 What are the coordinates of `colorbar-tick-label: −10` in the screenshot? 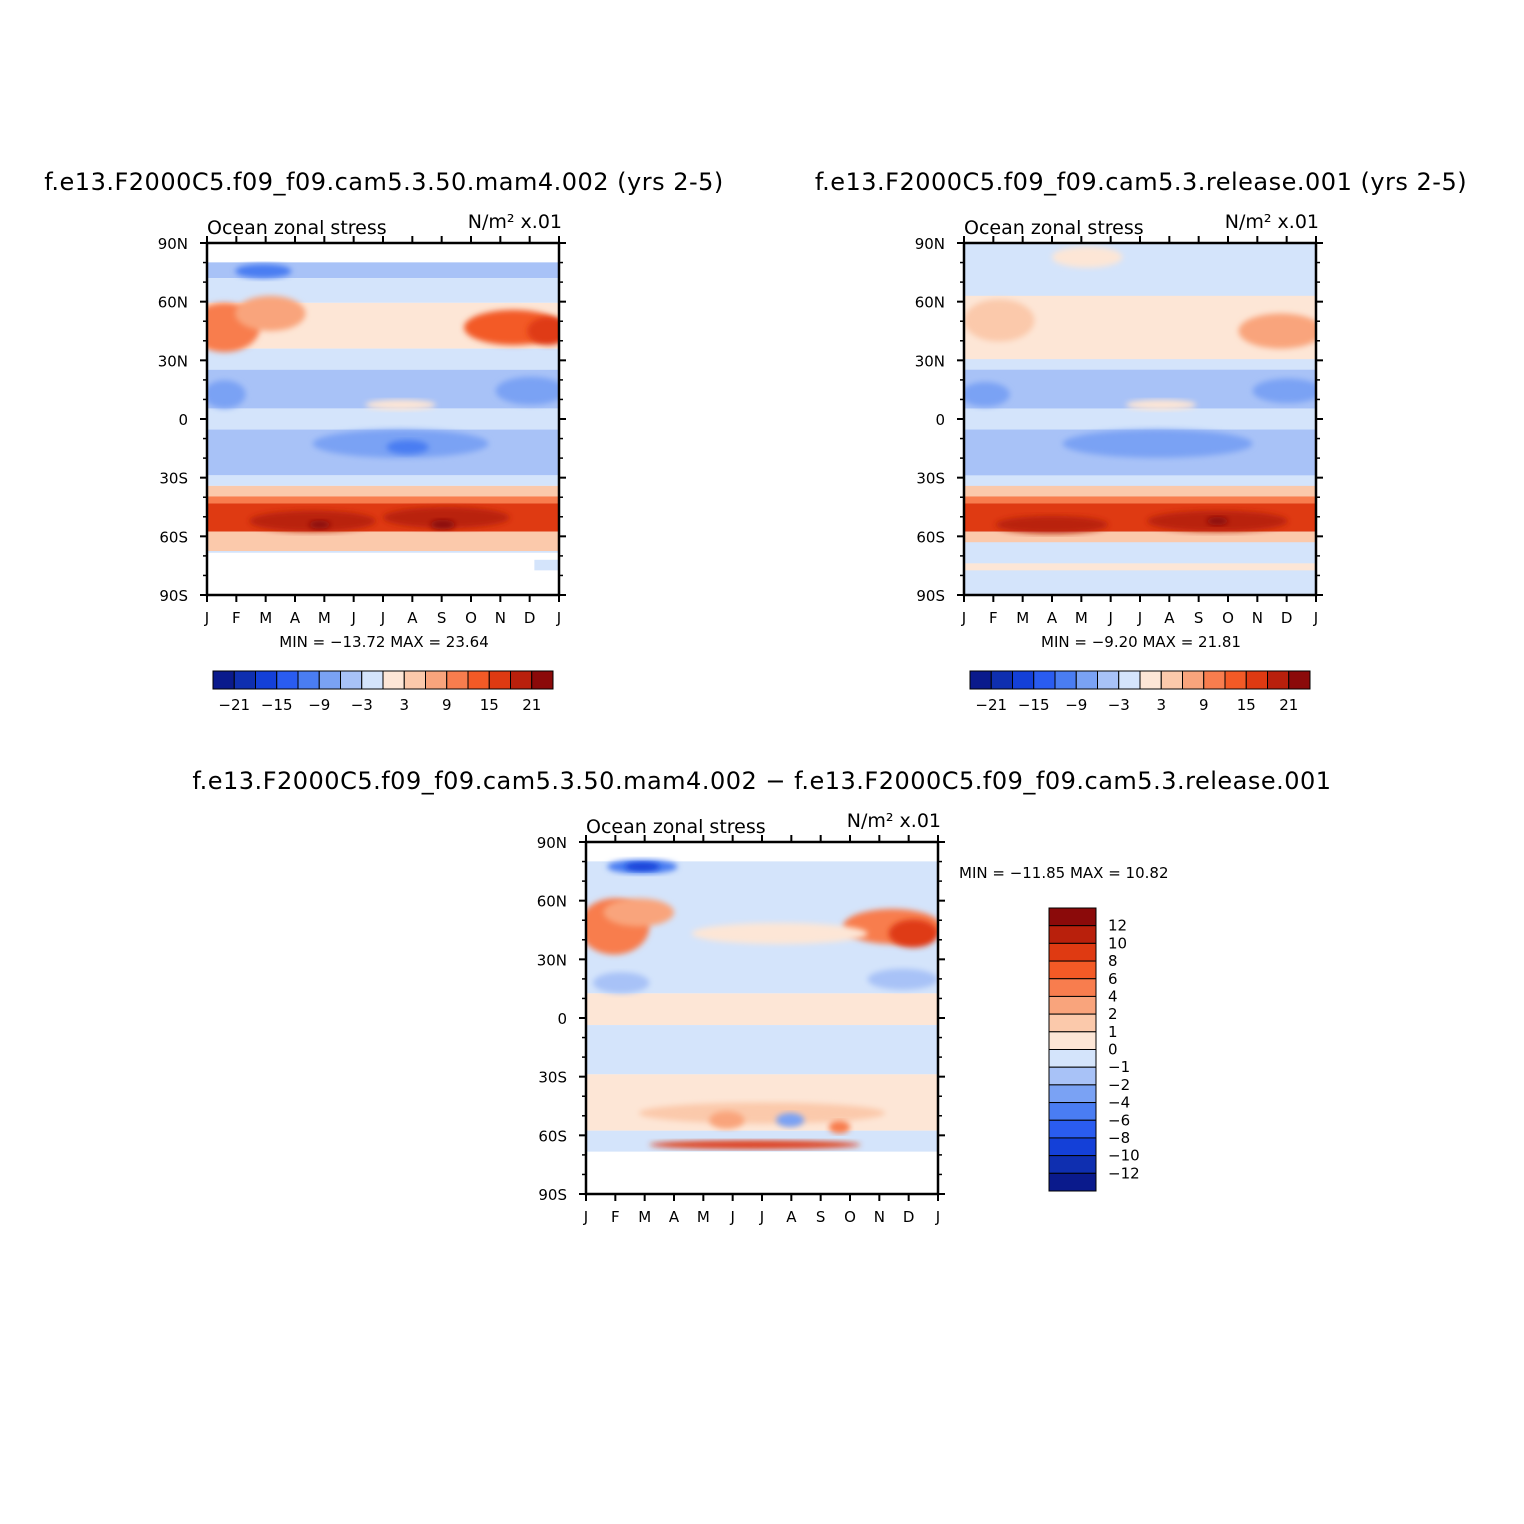 It's located at (1124, 1156).